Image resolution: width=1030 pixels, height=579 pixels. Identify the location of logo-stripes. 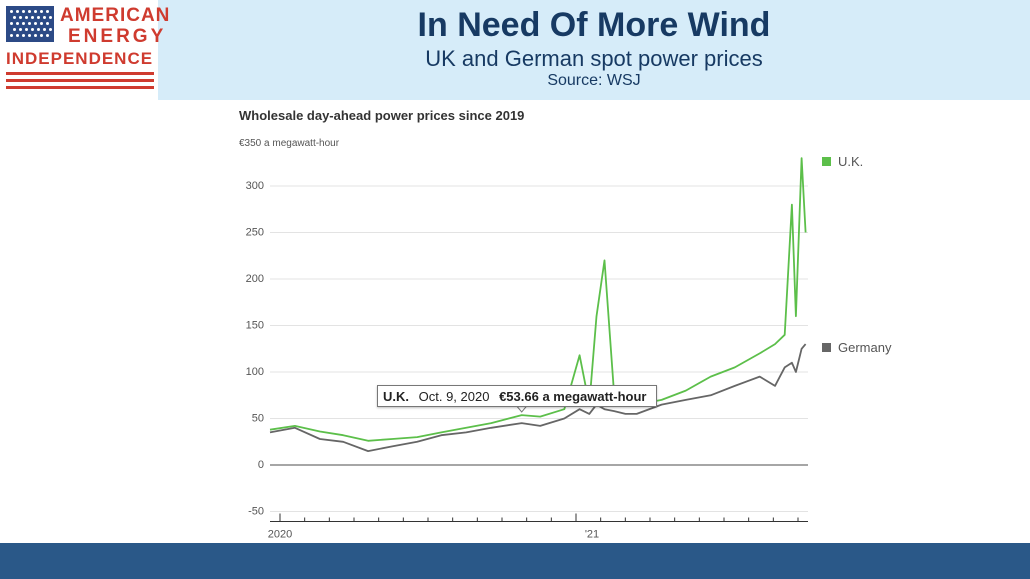
(80, 82).